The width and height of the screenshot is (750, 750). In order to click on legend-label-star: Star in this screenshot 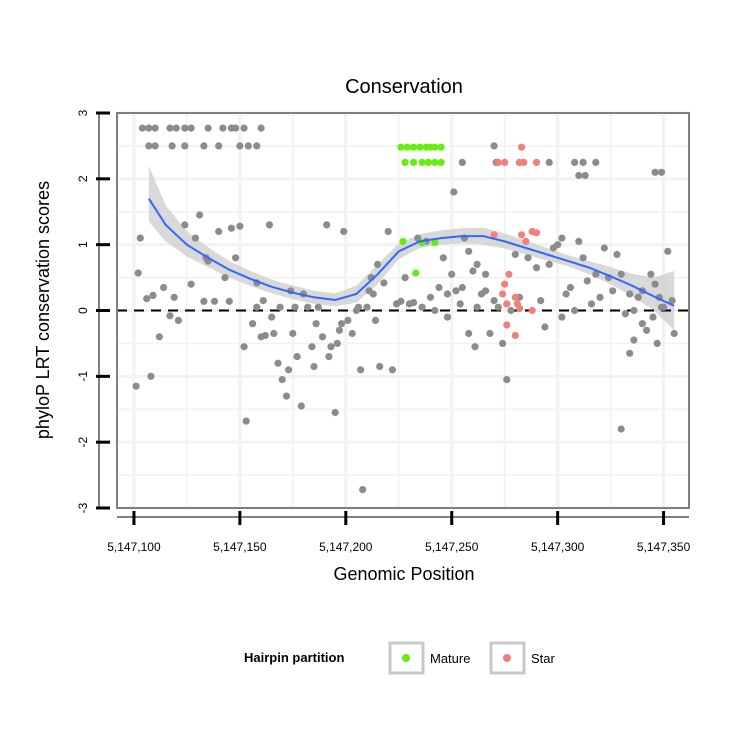, I will do `click(543, 658)`.